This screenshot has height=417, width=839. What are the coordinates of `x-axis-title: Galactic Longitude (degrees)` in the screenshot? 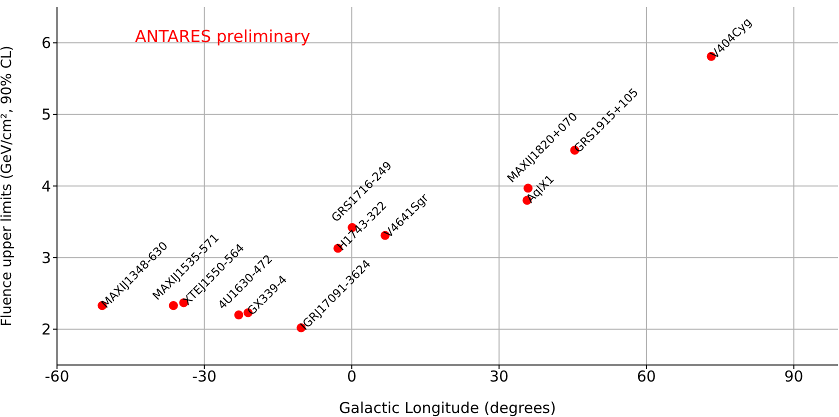 It's located at (447, 408).